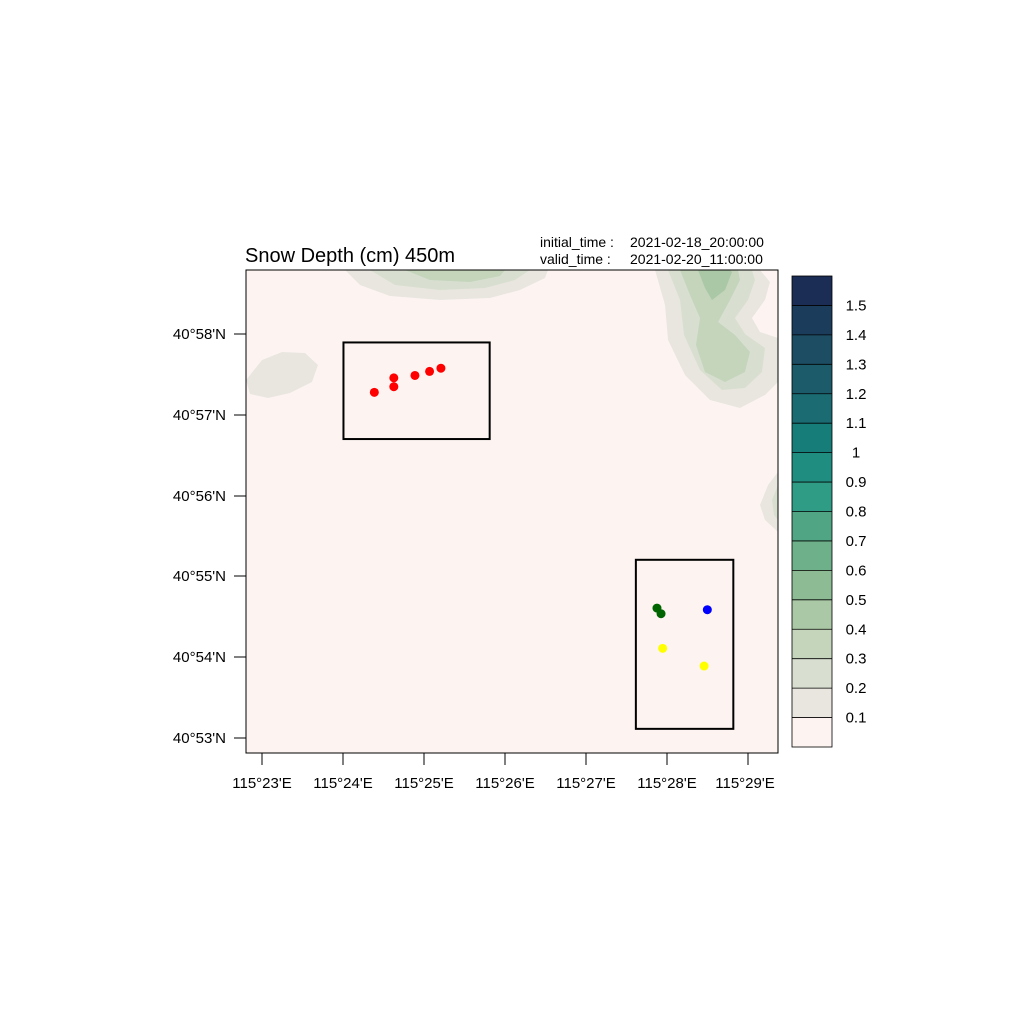 The image size is (1024, 1024). Describe the element at coordinates (282, 375) in the screenshot. I see `contour-left-patch` at that location.